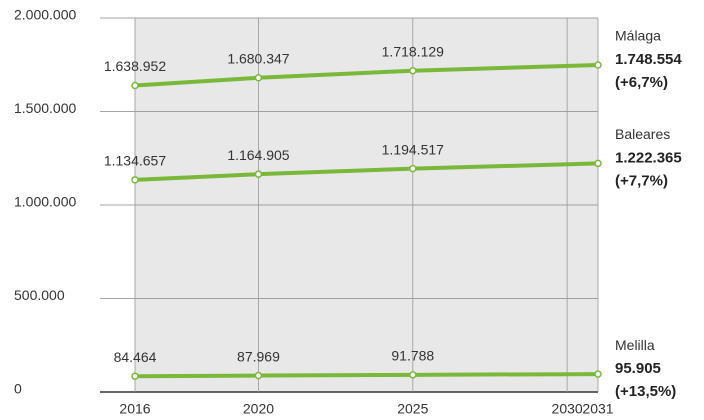  Describe the element at coordinates (45, 108) in the screenshot. I see `y-tick-label: 1.500.000` at that location.